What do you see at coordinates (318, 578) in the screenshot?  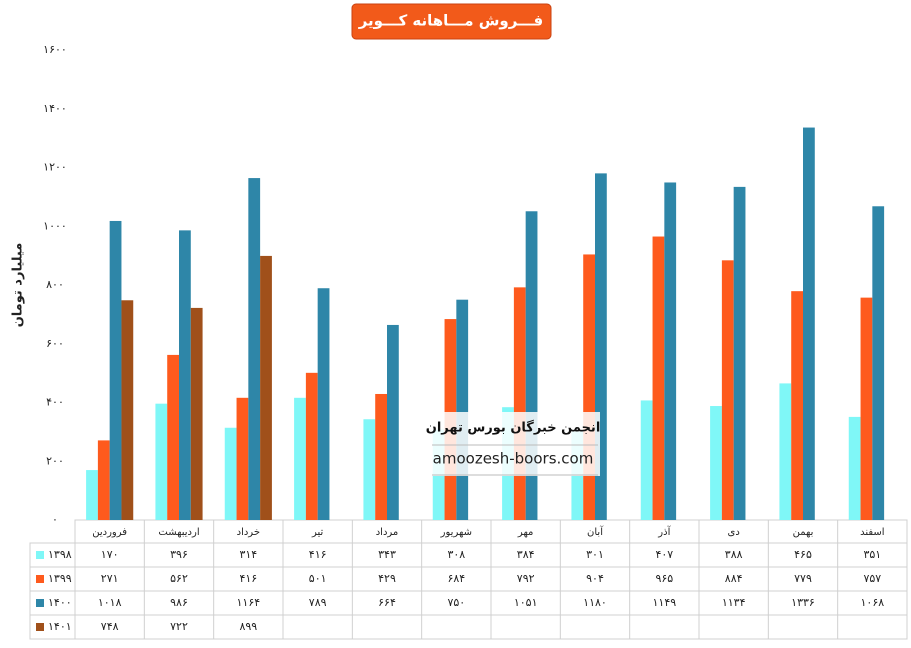 I see `table-value: ۵۰۱` at bounding box center [318, 578].